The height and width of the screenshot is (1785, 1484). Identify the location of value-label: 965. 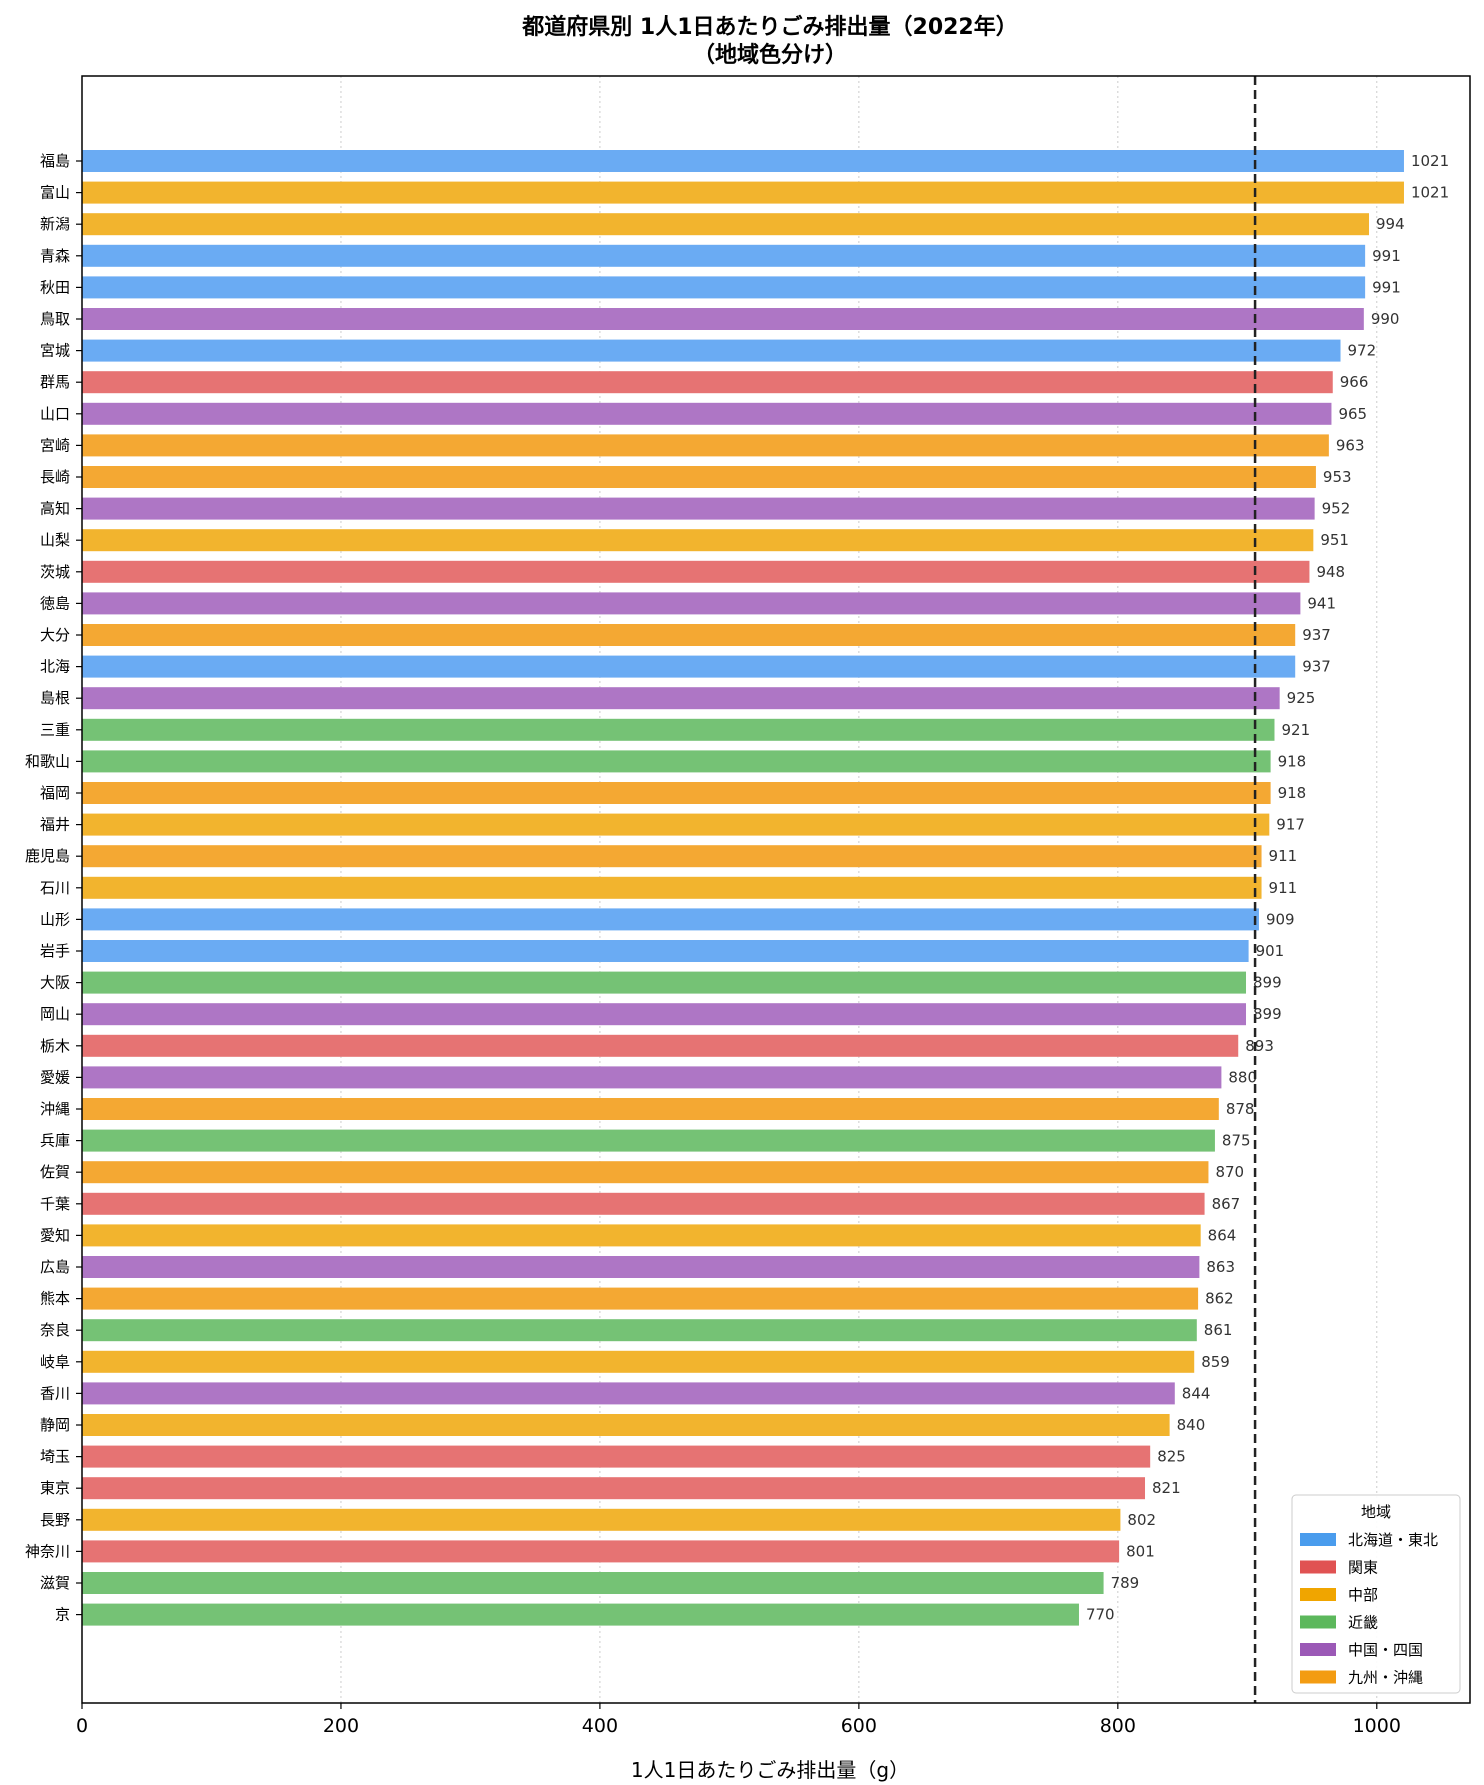
(1352, 414).